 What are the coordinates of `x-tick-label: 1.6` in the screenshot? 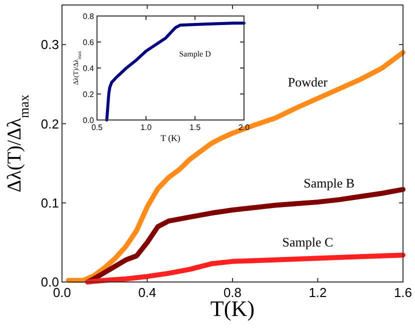 It's located at (403, 292).